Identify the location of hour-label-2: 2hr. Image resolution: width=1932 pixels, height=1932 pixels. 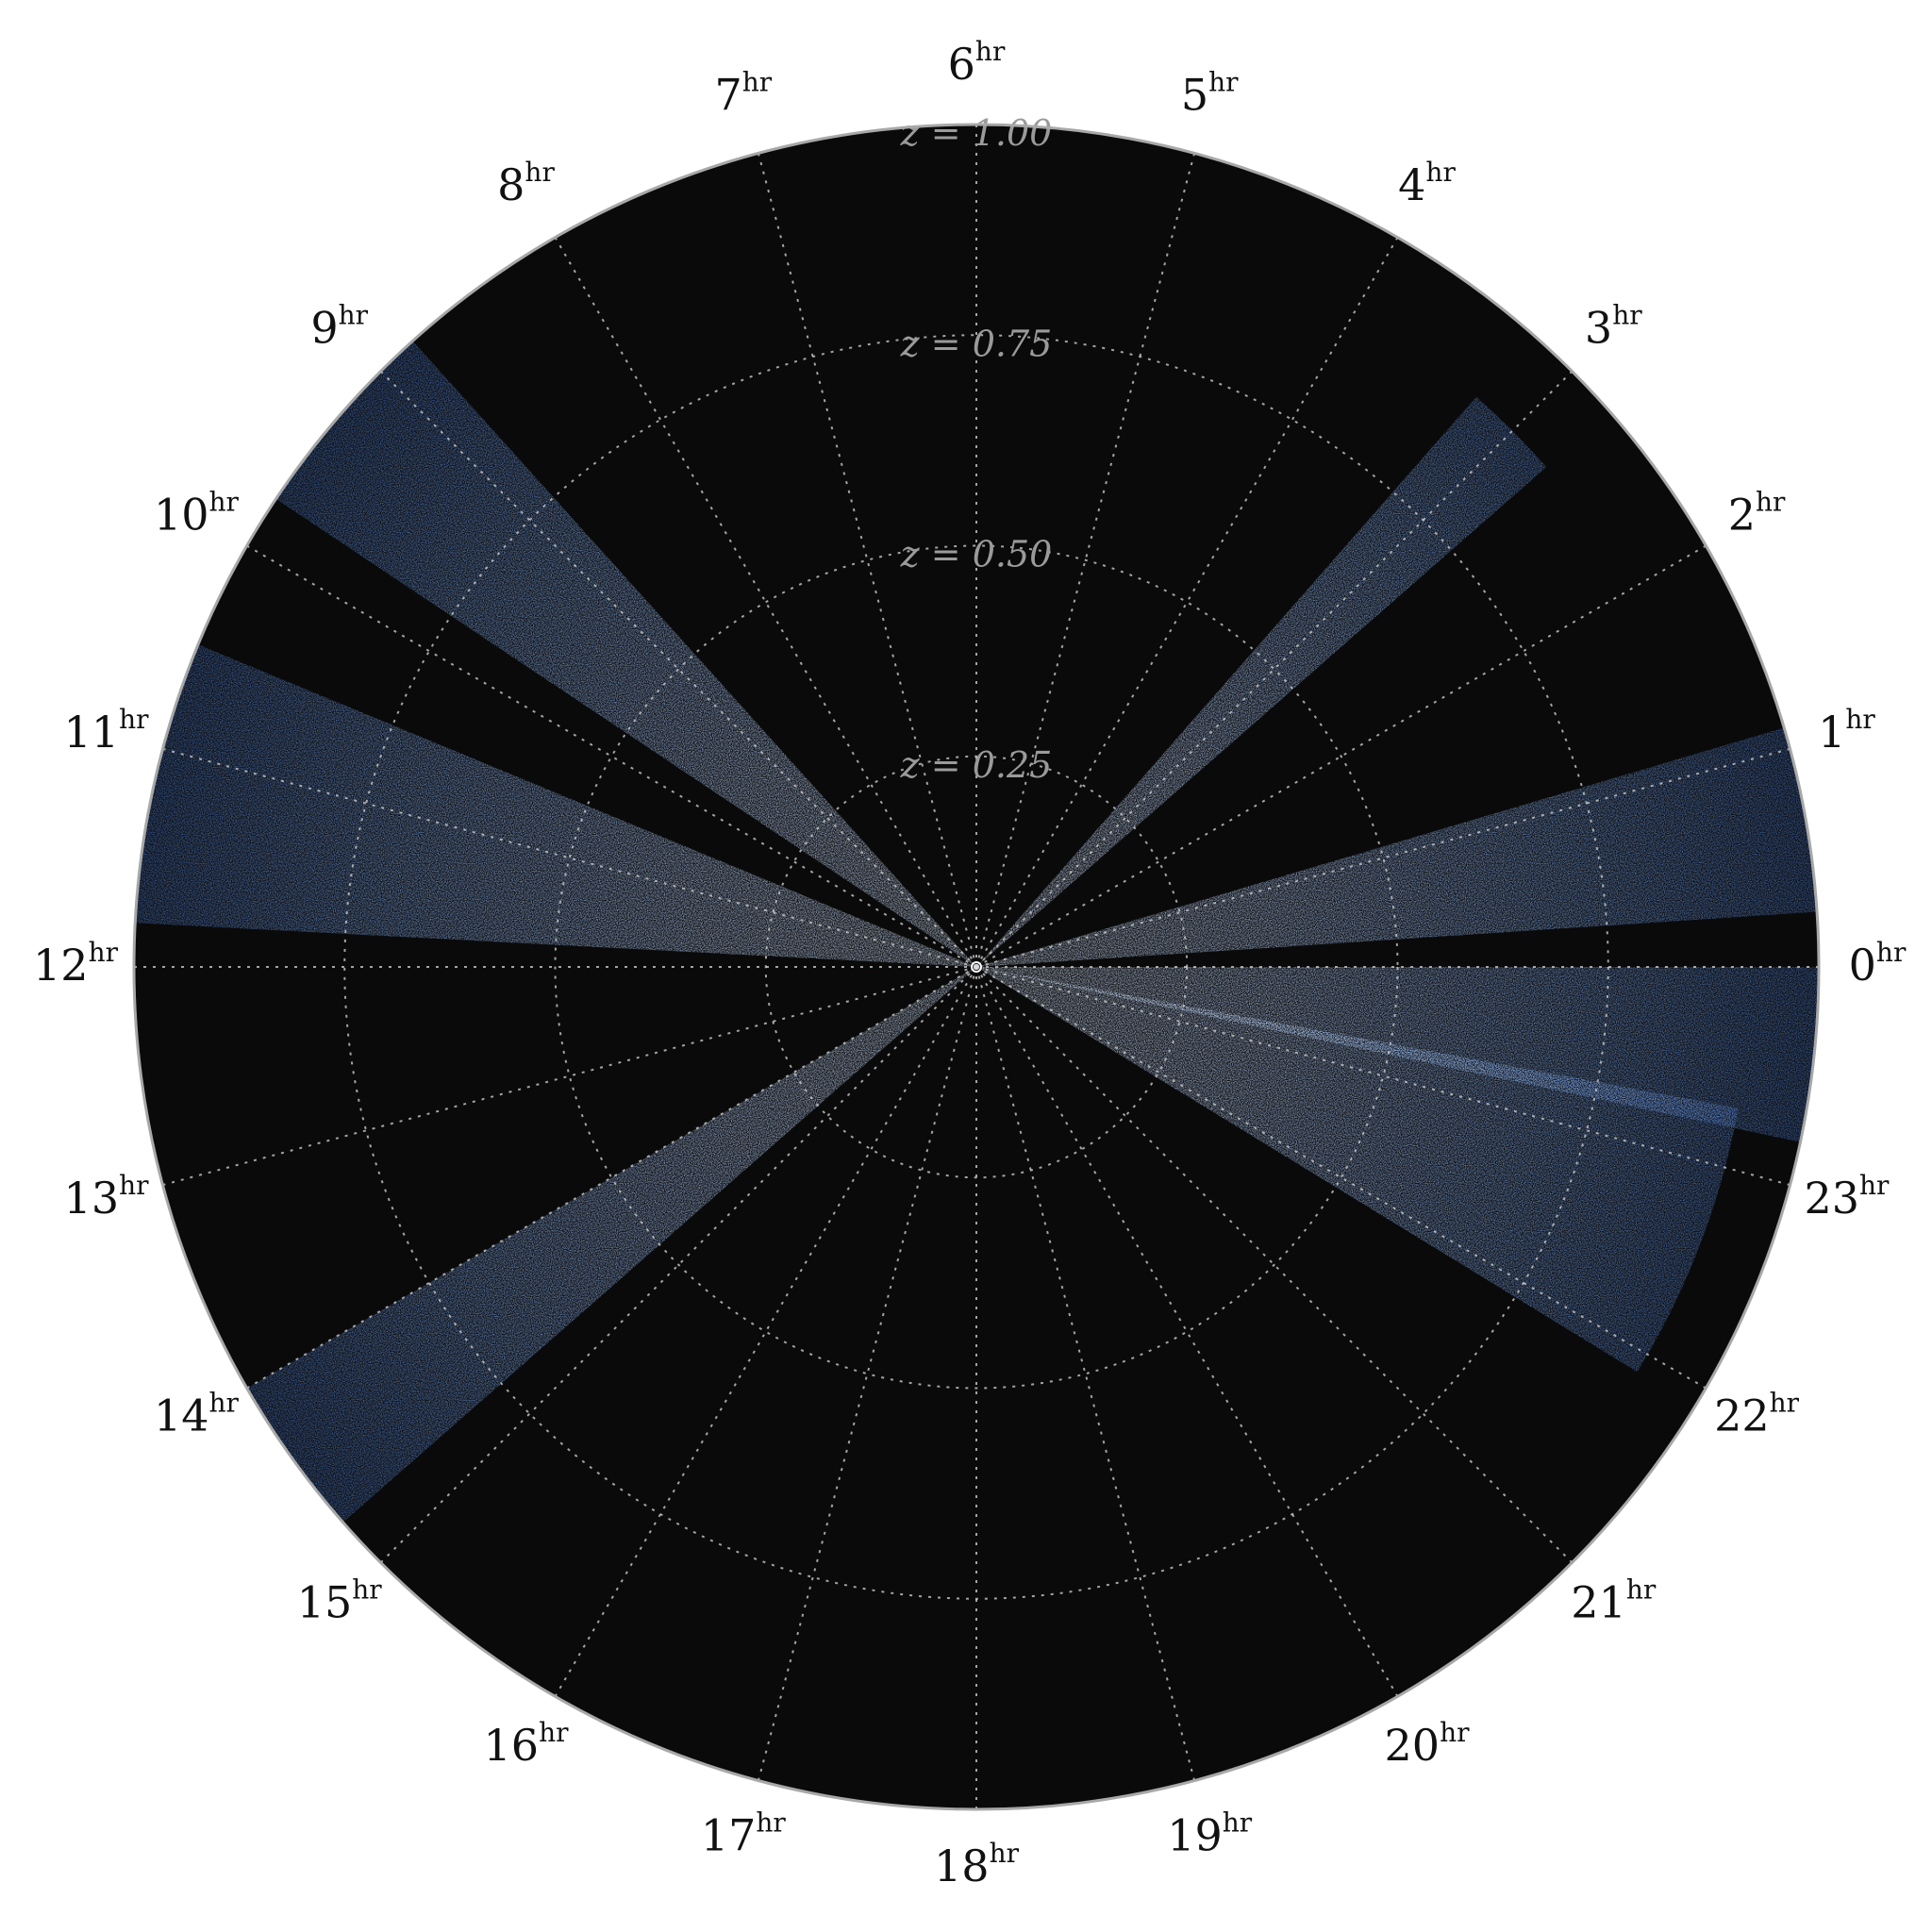
(1757, 514).